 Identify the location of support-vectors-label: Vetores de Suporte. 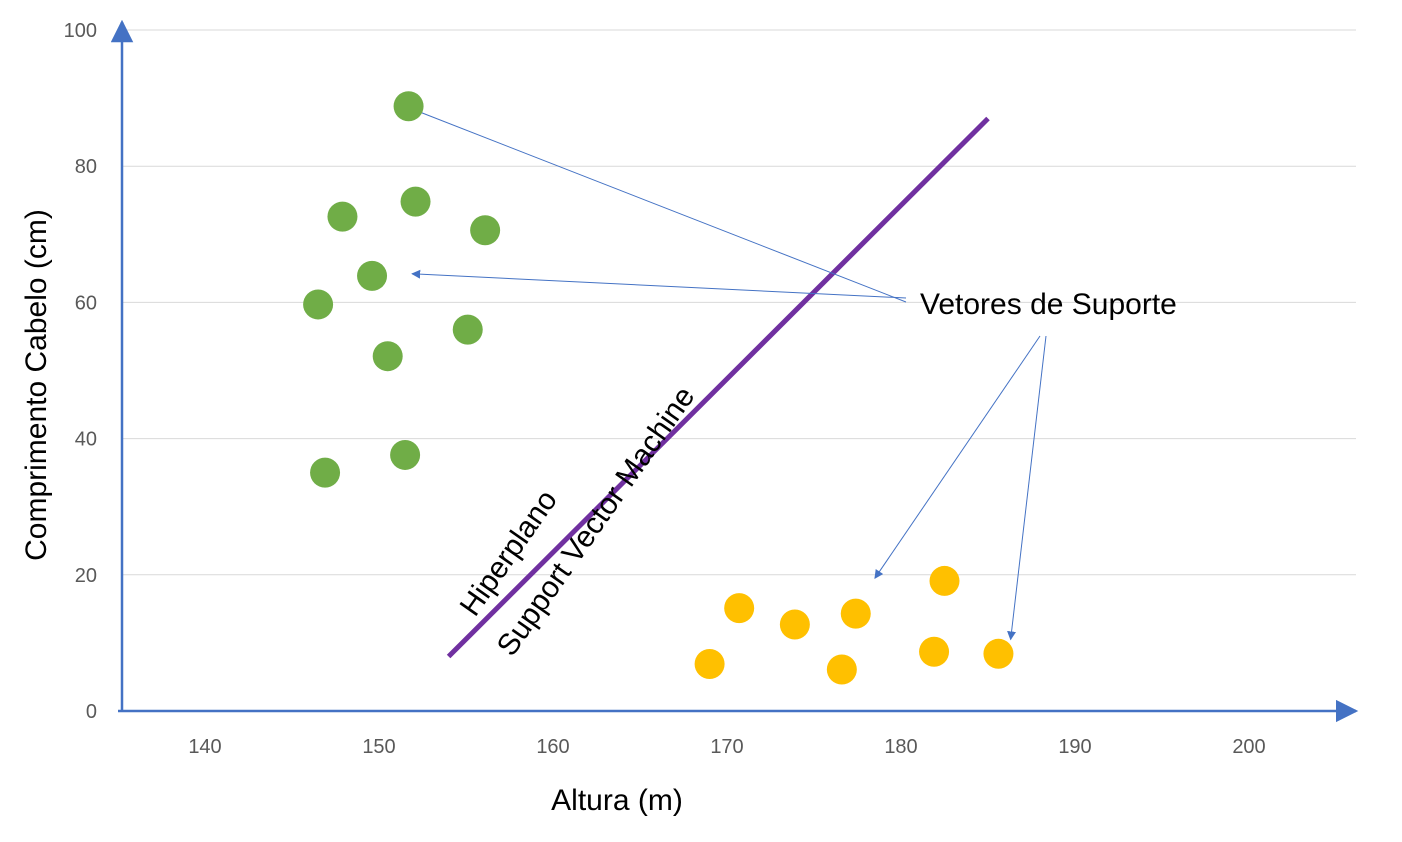
(1048, 304).